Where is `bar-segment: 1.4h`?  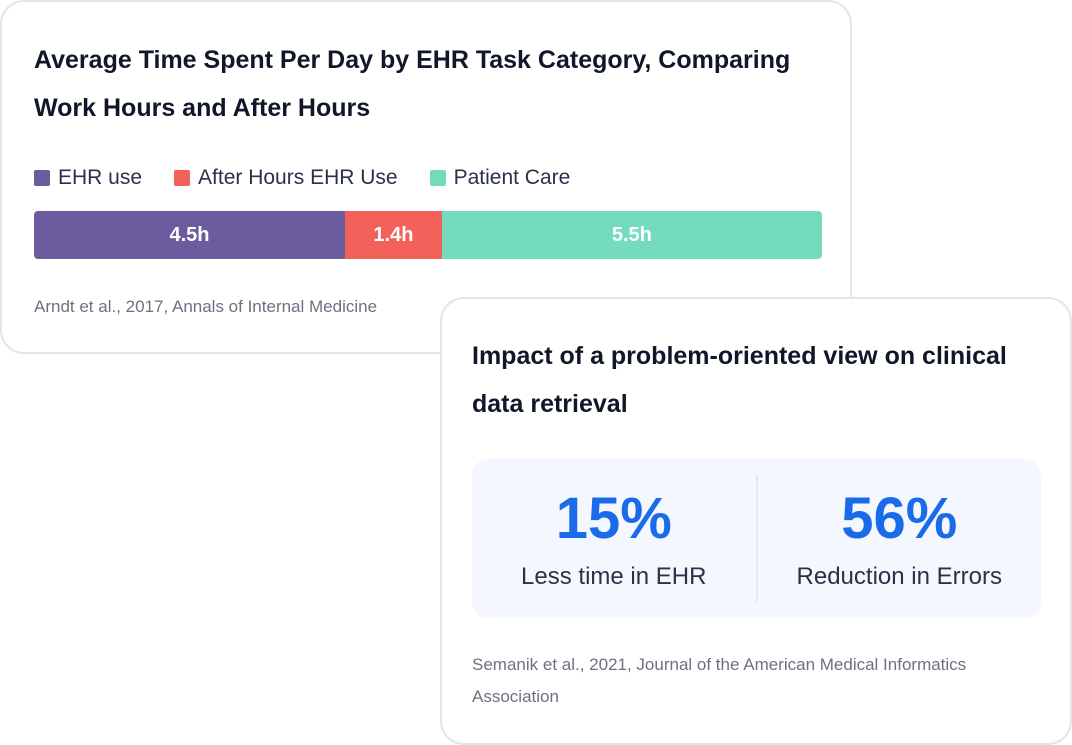
bar-segment: 1.4h is located at coordinates (393, 235).